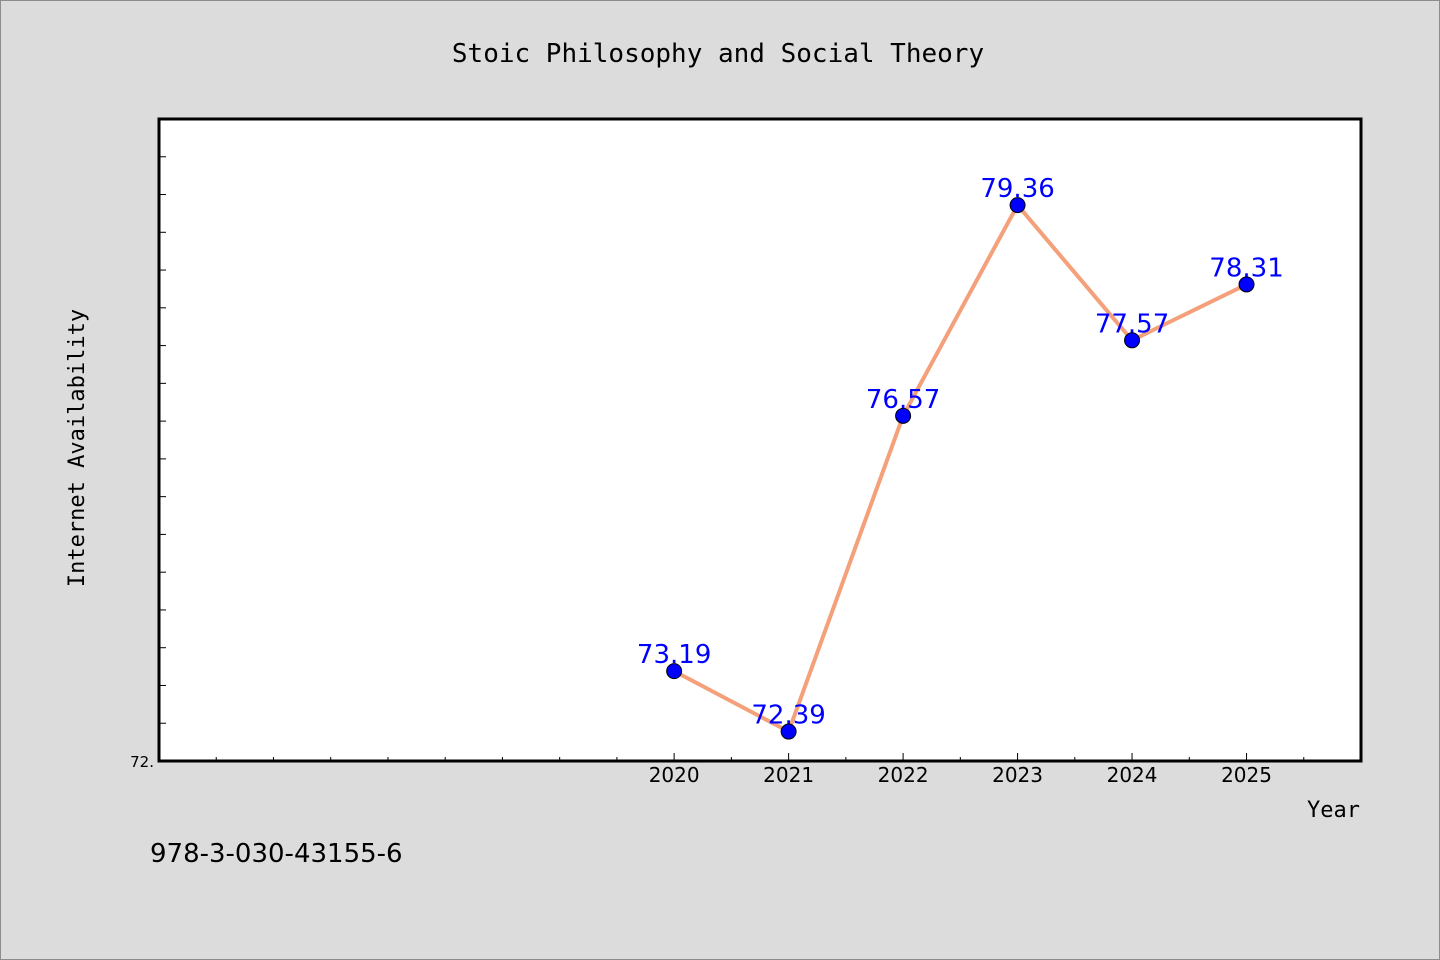 Image resolution: width=1440 pixels, height=960 pixels. I want to click on x-tick-label: 2022, so click(903, 775).